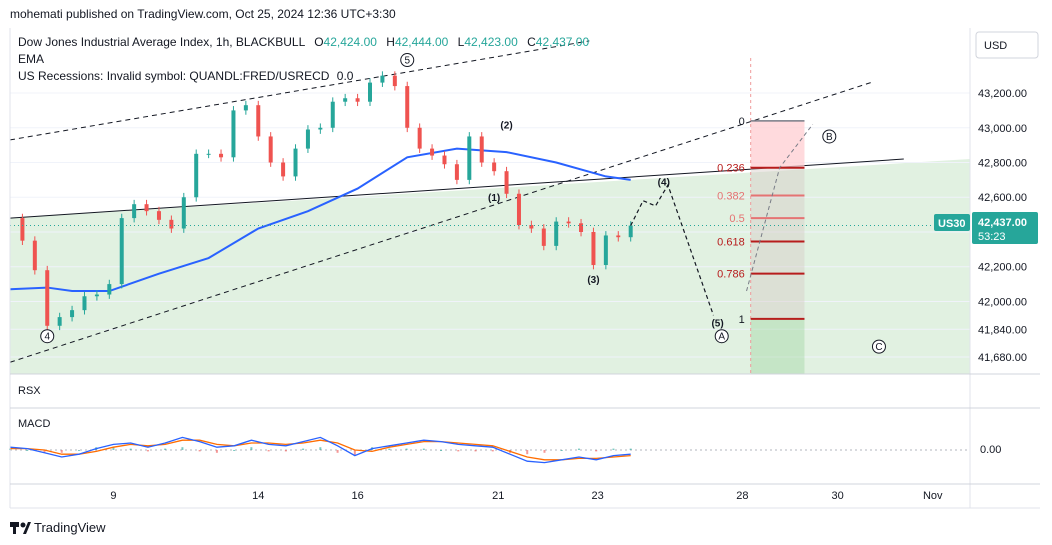 This screenshot has width=1052, height=545. Describe the element at coordinates (933, 496) in the screenshot. I see `time-tick-7: Nov` at that location.